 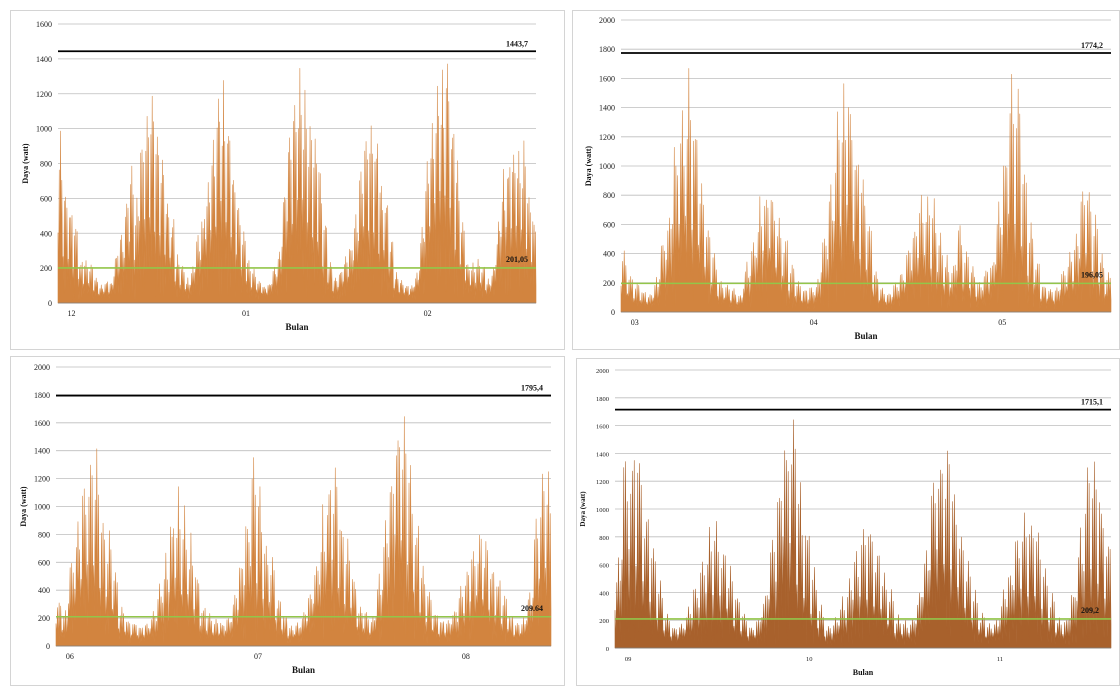 I want to click on x-tick-label-month: 08, so click(x=466, y=656).